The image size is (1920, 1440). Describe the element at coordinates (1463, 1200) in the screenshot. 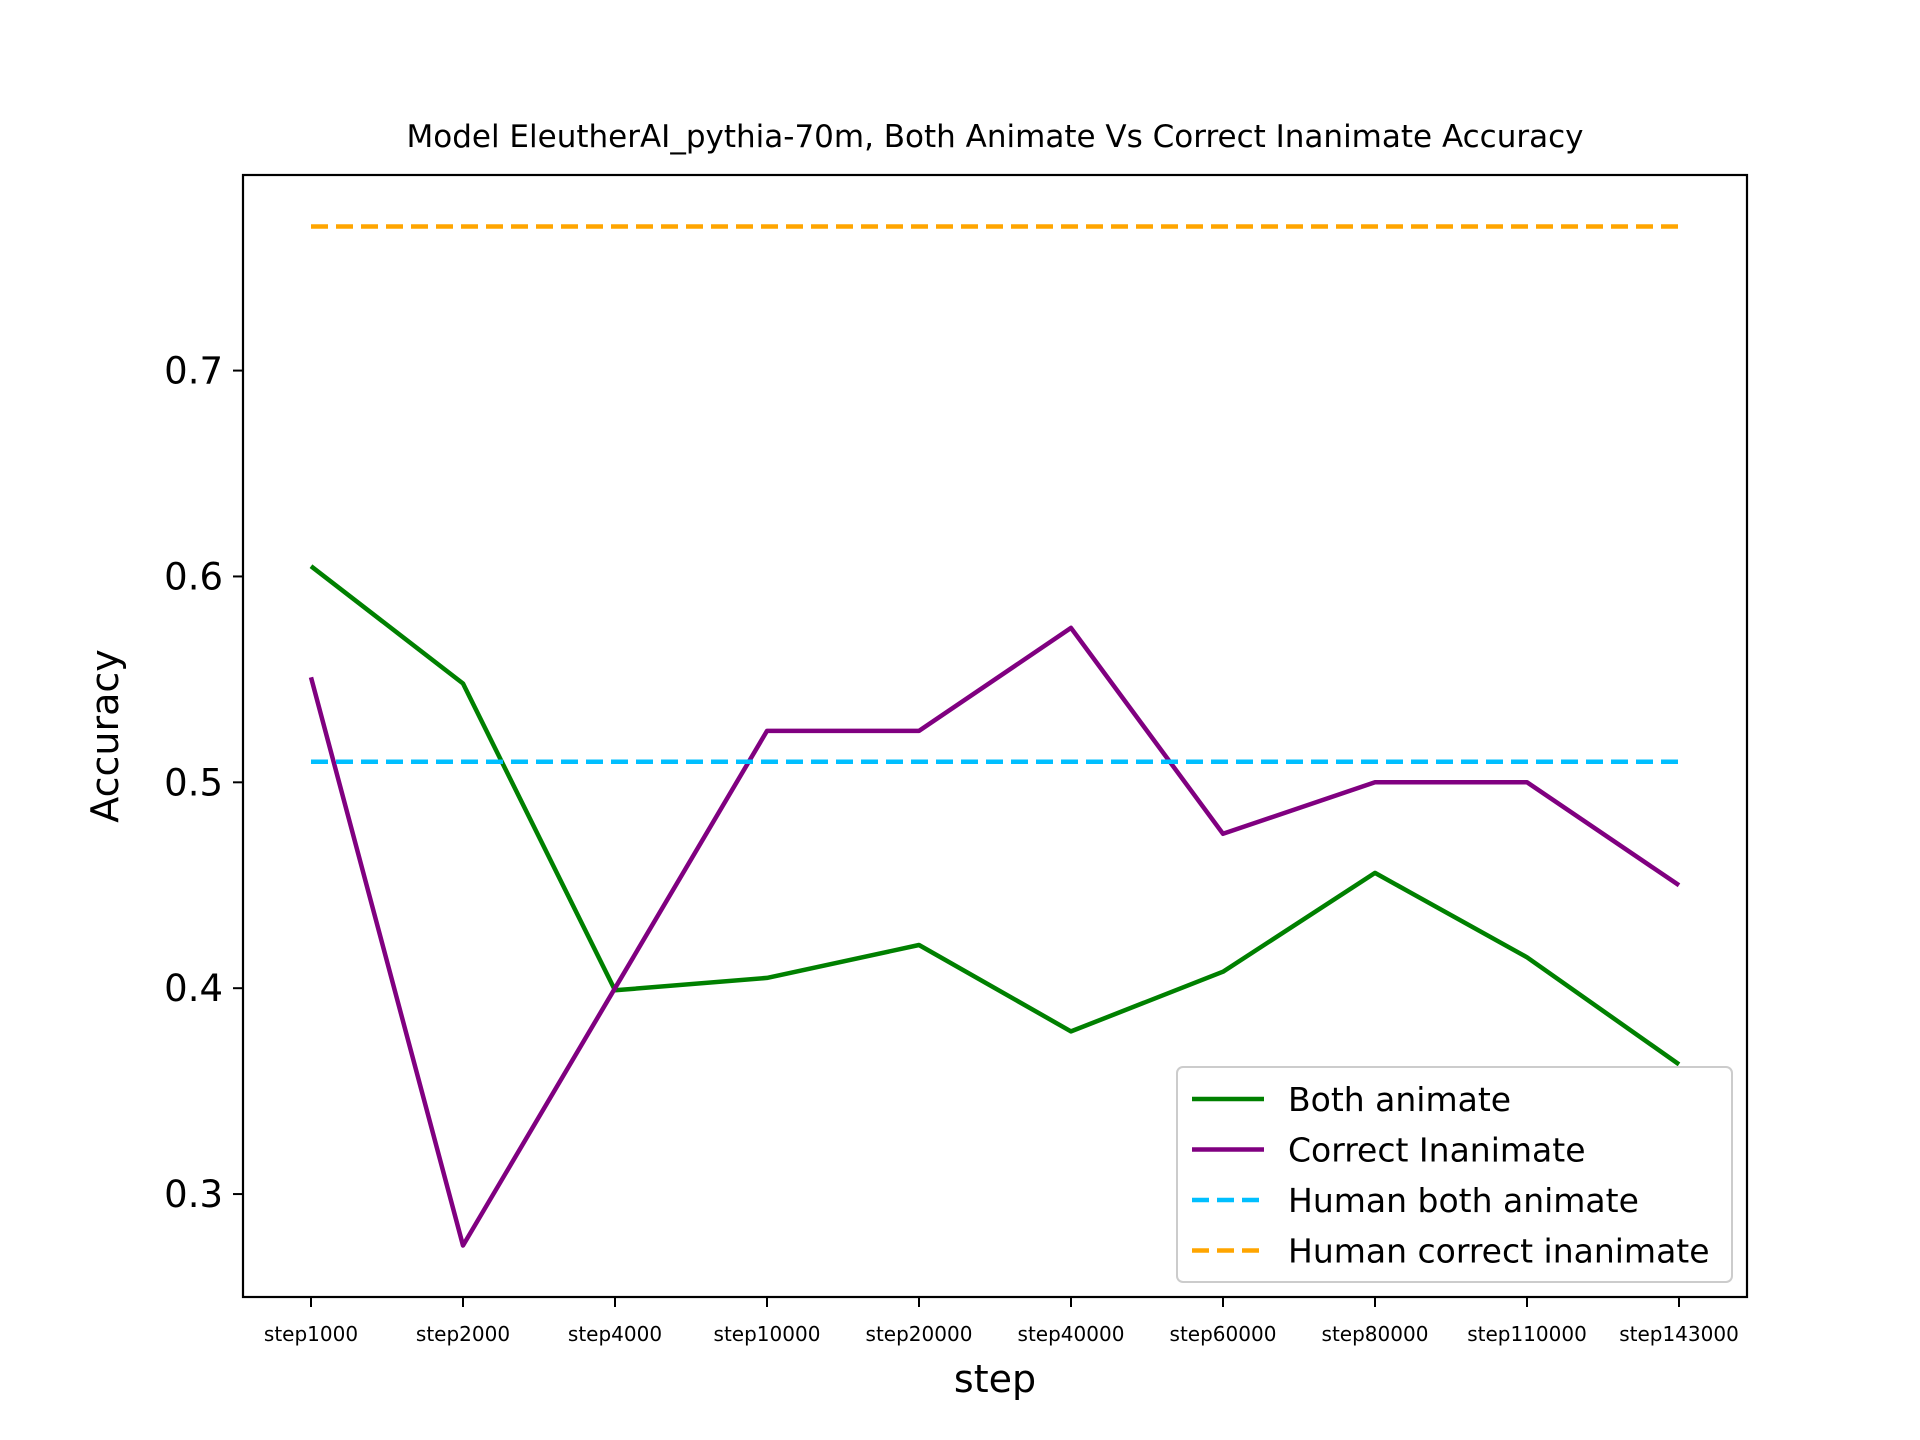

I see `legend-label: Human both animate` at that location.